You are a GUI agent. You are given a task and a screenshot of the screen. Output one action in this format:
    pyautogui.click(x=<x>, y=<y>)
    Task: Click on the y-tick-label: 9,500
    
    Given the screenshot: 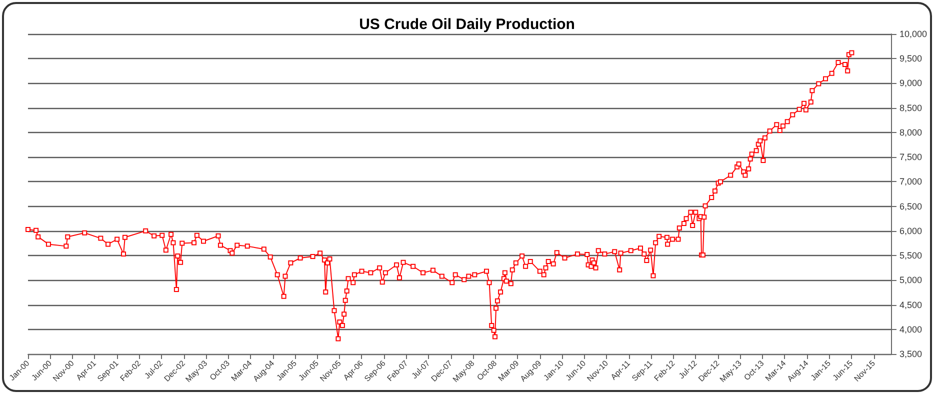 What is the action you would take?
    pyautogui.click(x=910, y=59)
    